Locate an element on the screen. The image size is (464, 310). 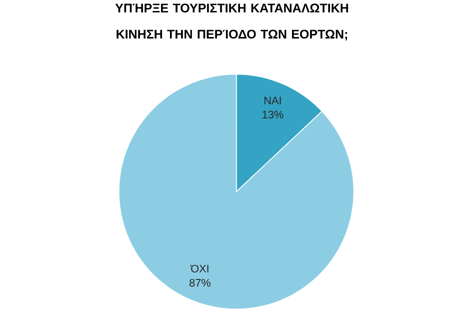
data-label: 13% is located at coordinates (273, 114).